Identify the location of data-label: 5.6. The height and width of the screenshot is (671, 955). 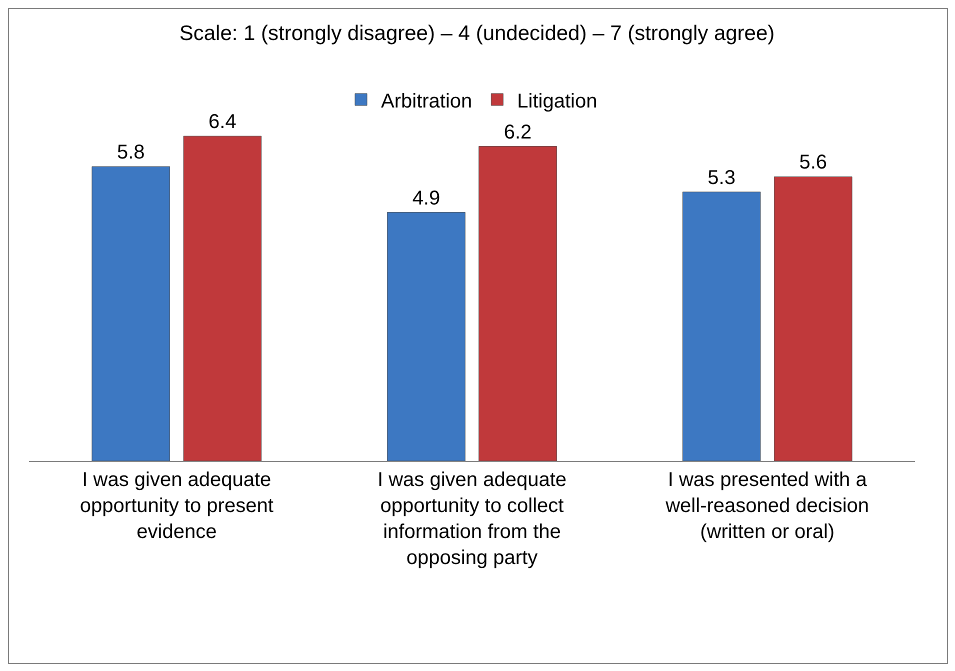
(813, 163).